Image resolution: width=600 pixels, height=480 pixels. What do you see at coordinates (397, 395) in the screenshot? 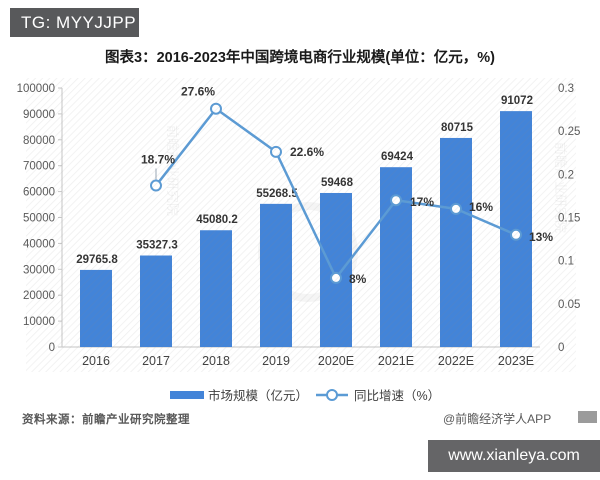
I see `legend-growth-rate-label: 同比增速（%）` at bounding box center [397, 395].